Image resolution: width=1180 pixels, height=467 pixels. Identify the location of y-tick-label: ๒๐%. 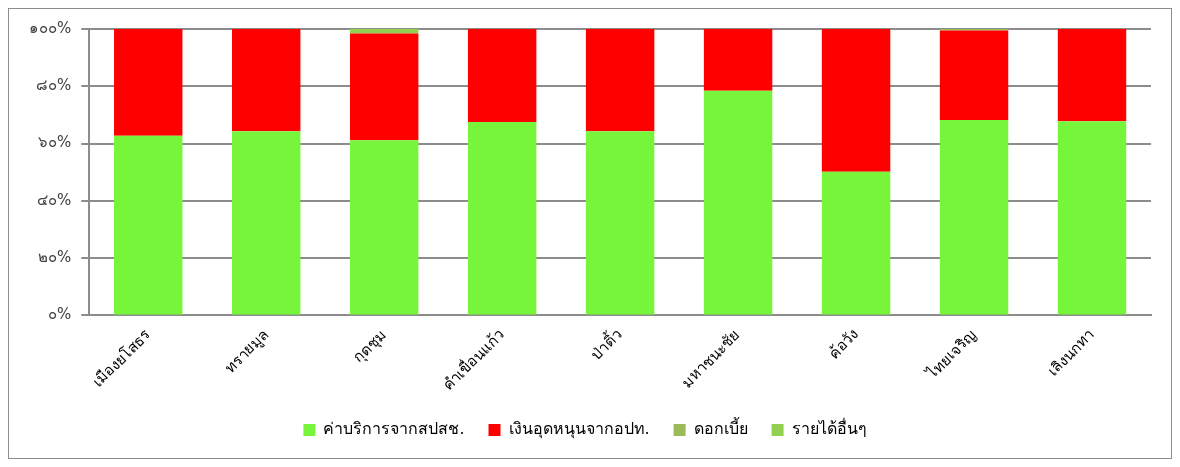
(54, 257).